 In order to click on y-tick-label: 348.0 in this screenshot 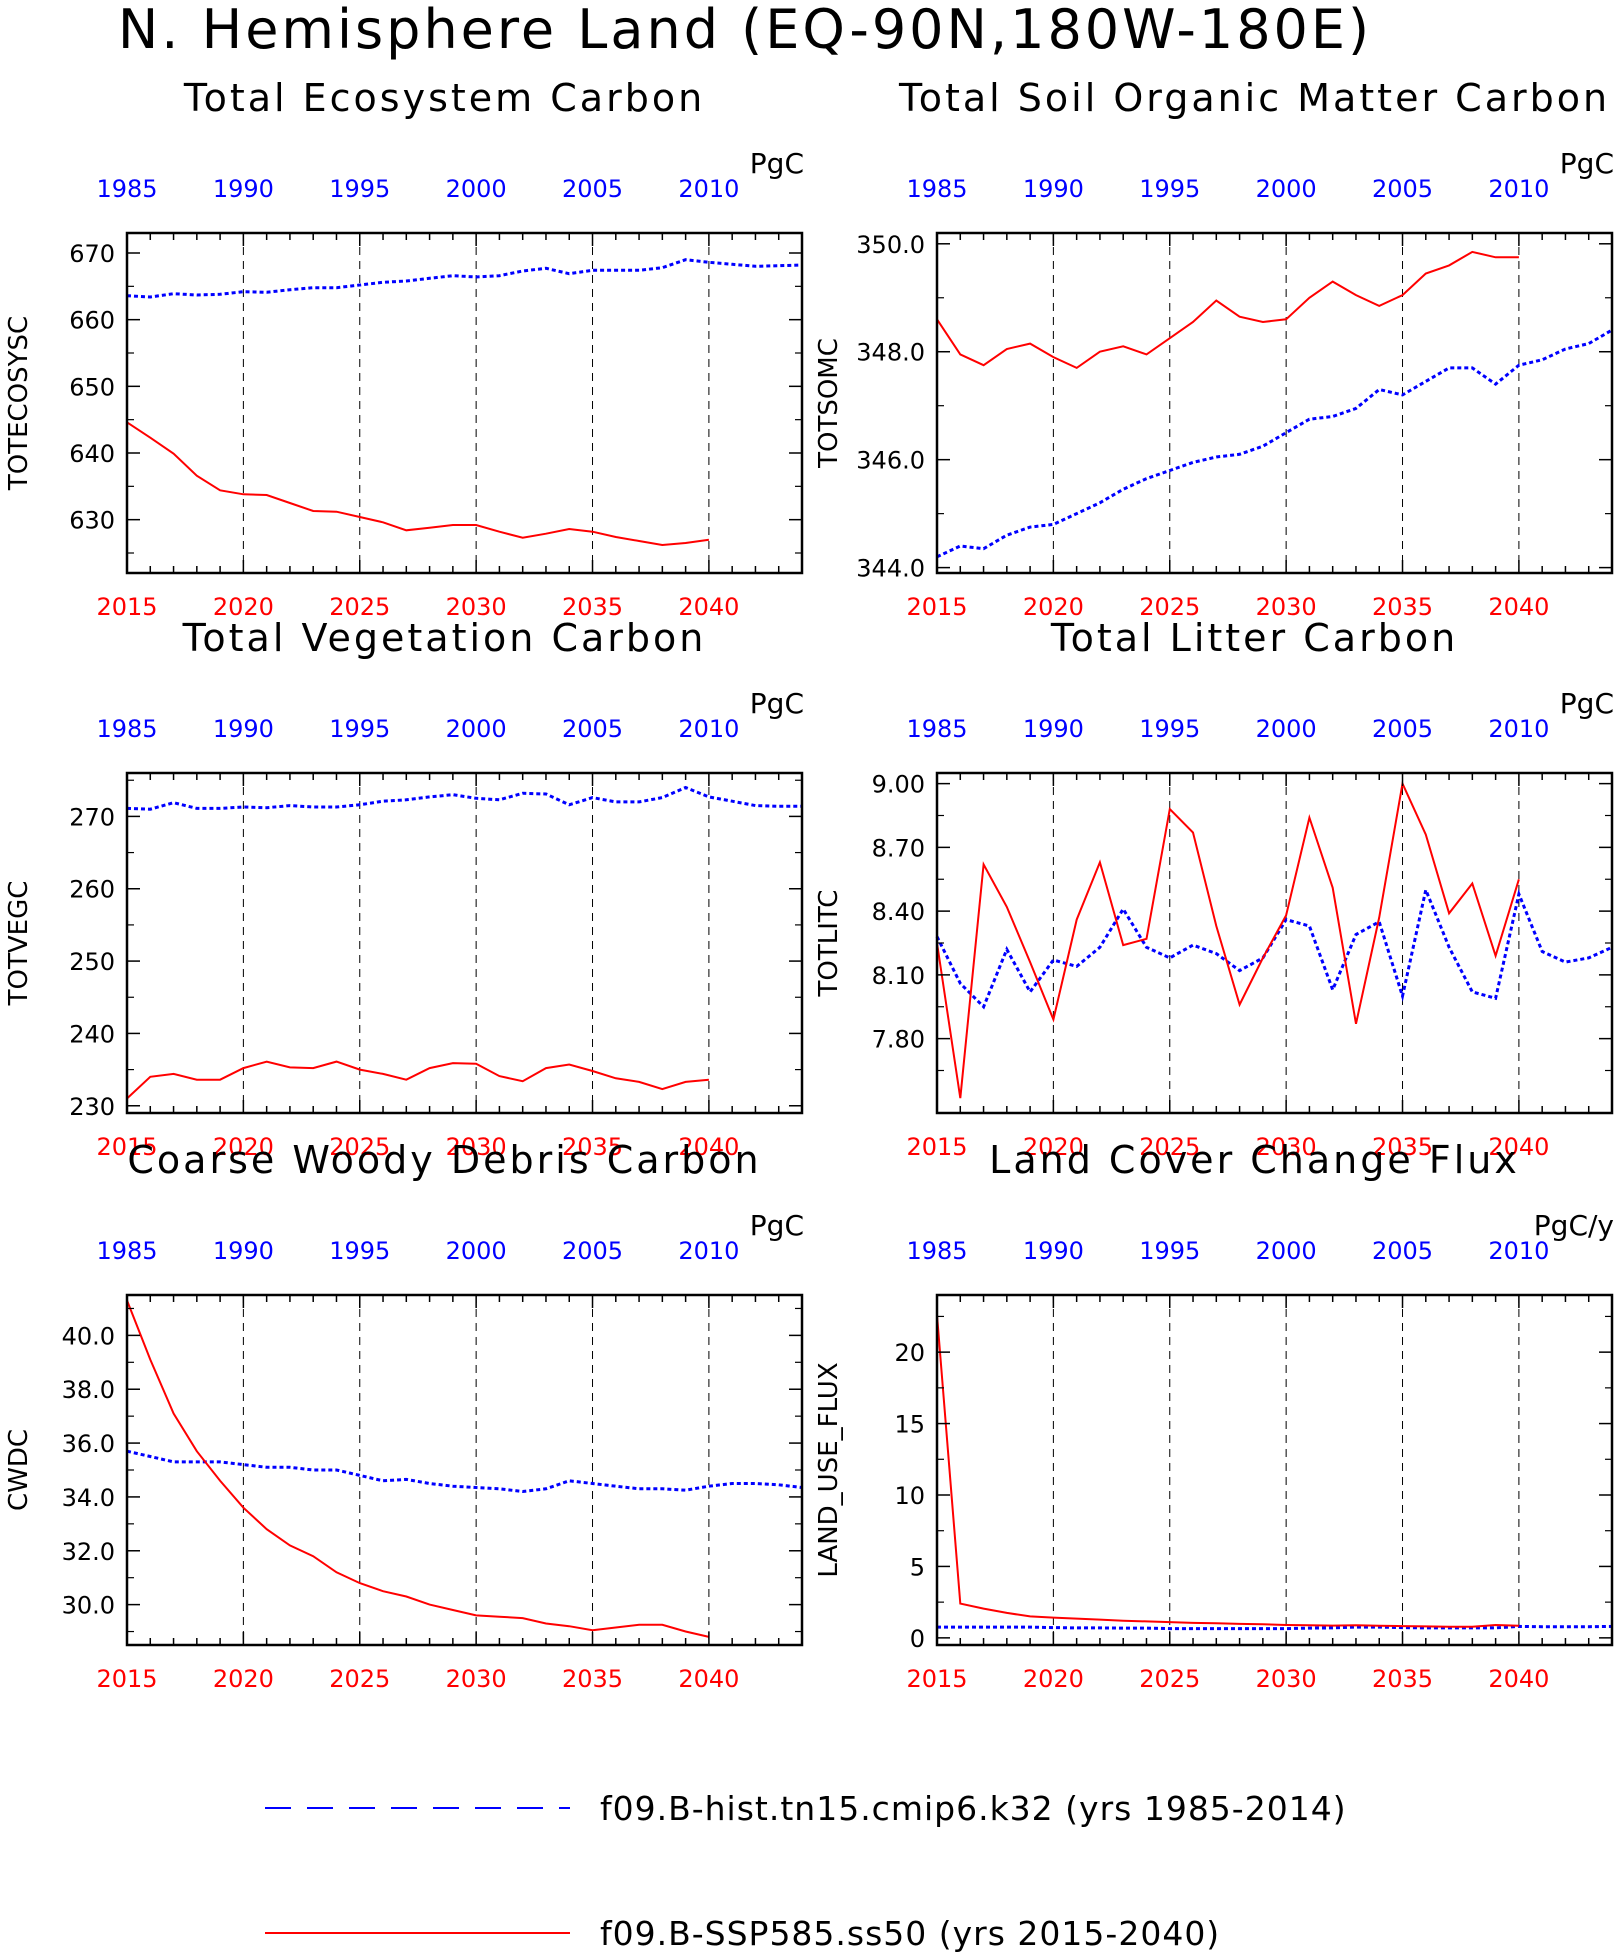, I will do `click(890, 353)`.